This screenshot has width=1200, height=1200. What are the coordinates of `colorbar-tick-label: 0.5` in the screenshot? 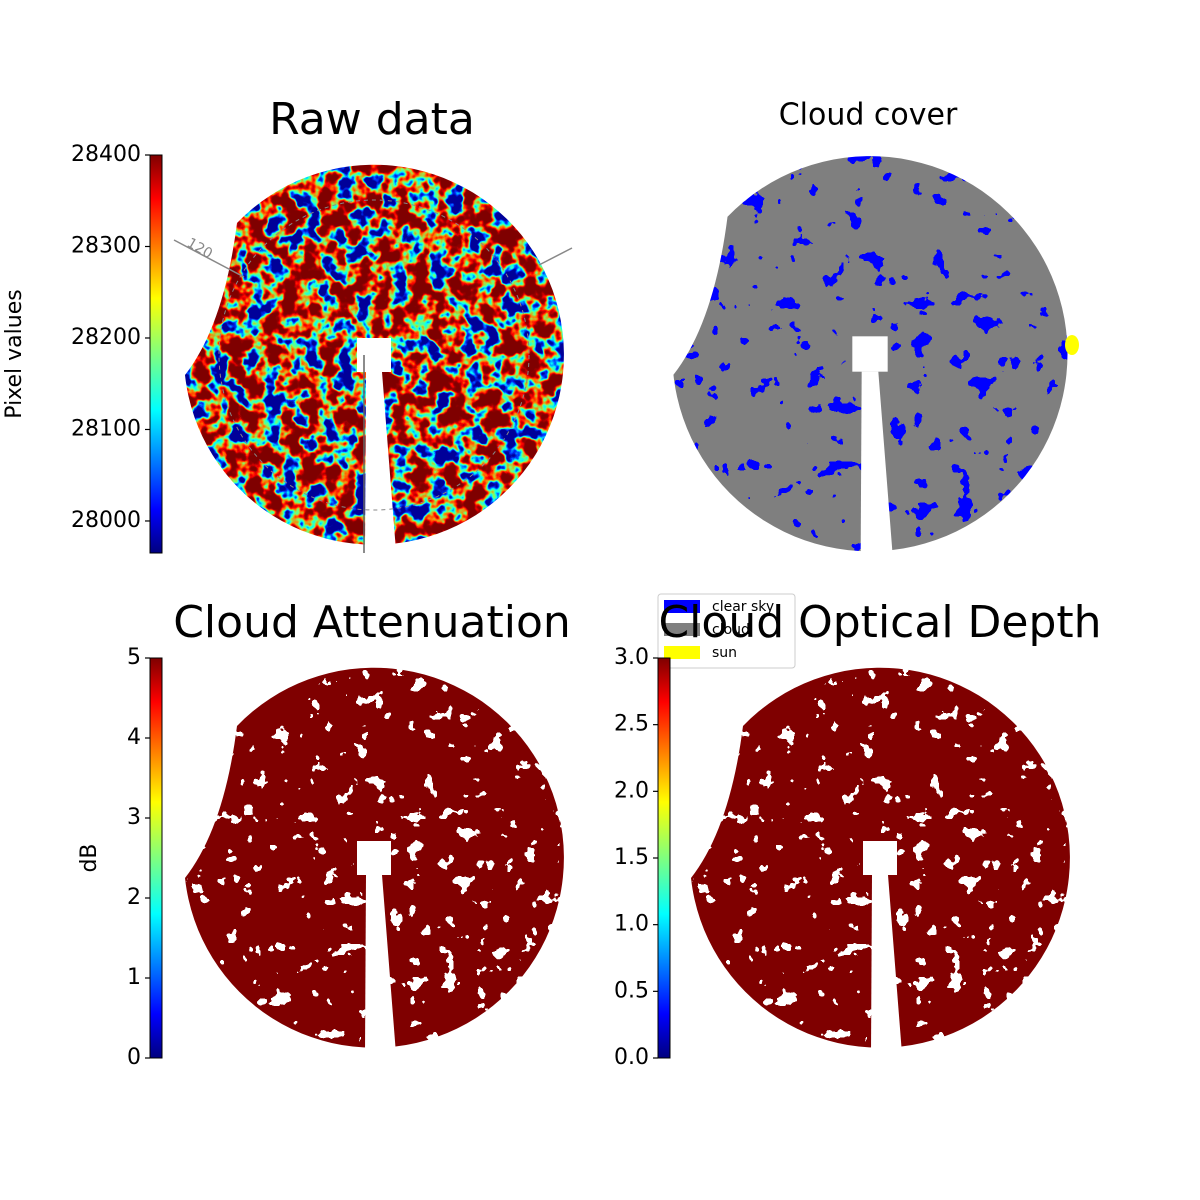 It's located at (631, 990).